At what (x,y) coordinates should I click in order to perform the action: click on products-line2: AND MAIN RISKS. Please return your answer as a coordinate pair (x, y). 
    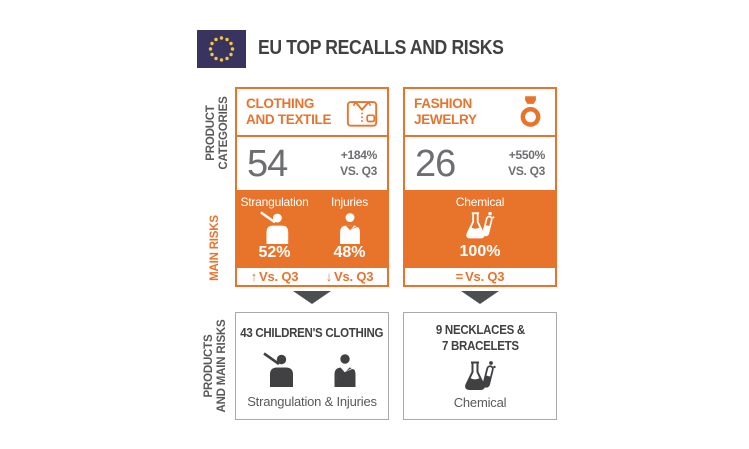
    Looking at the image, I should click on (222, 366).